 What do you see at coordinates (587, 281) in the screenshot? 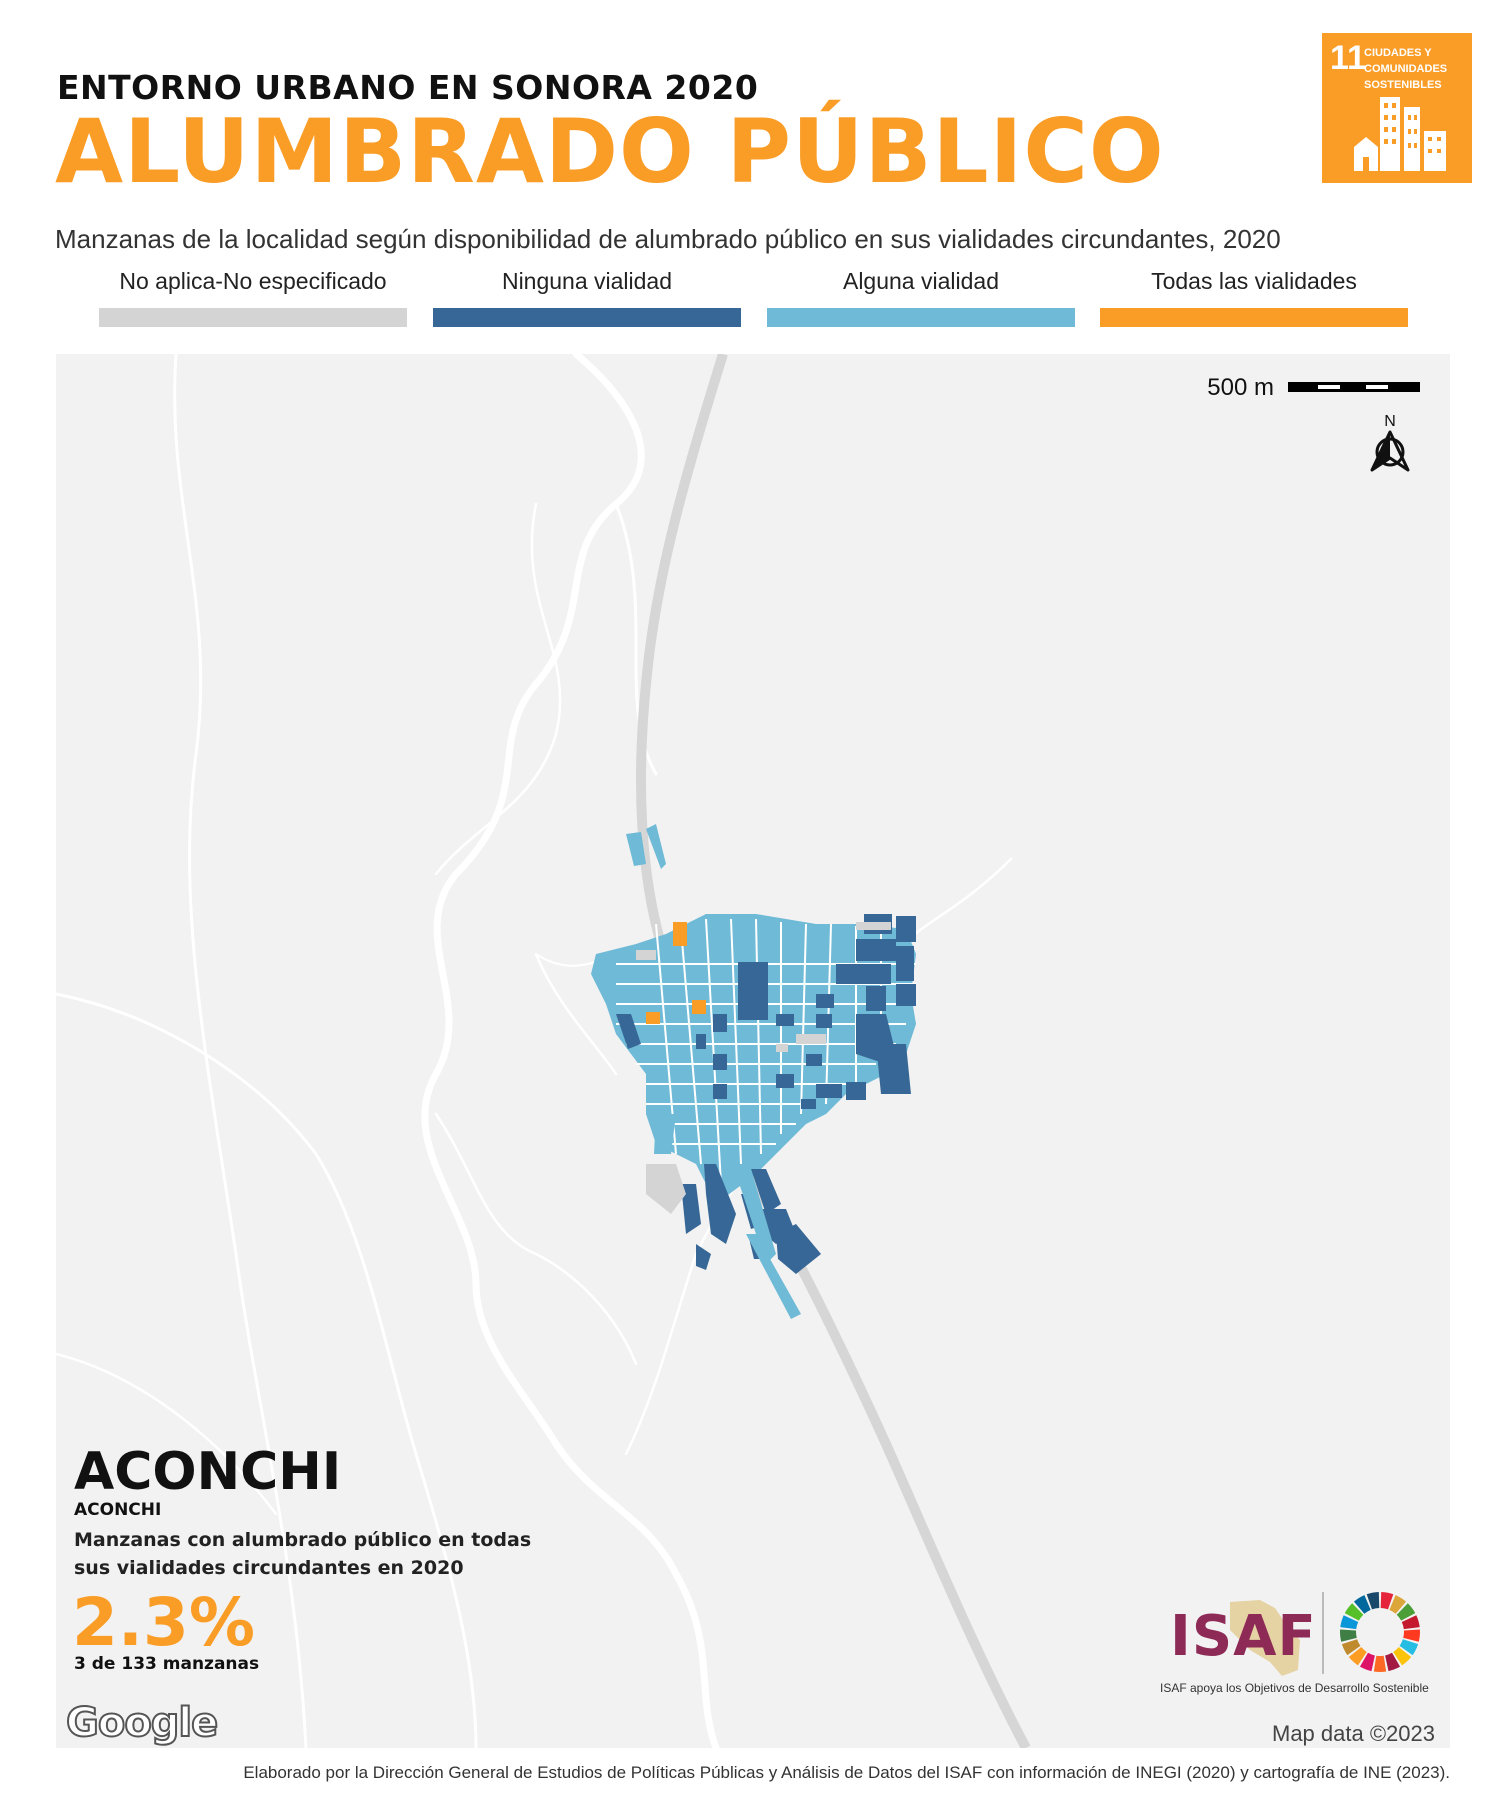
I see `legend-label: Ninguna vialidad` at bounding box center [587, 281].